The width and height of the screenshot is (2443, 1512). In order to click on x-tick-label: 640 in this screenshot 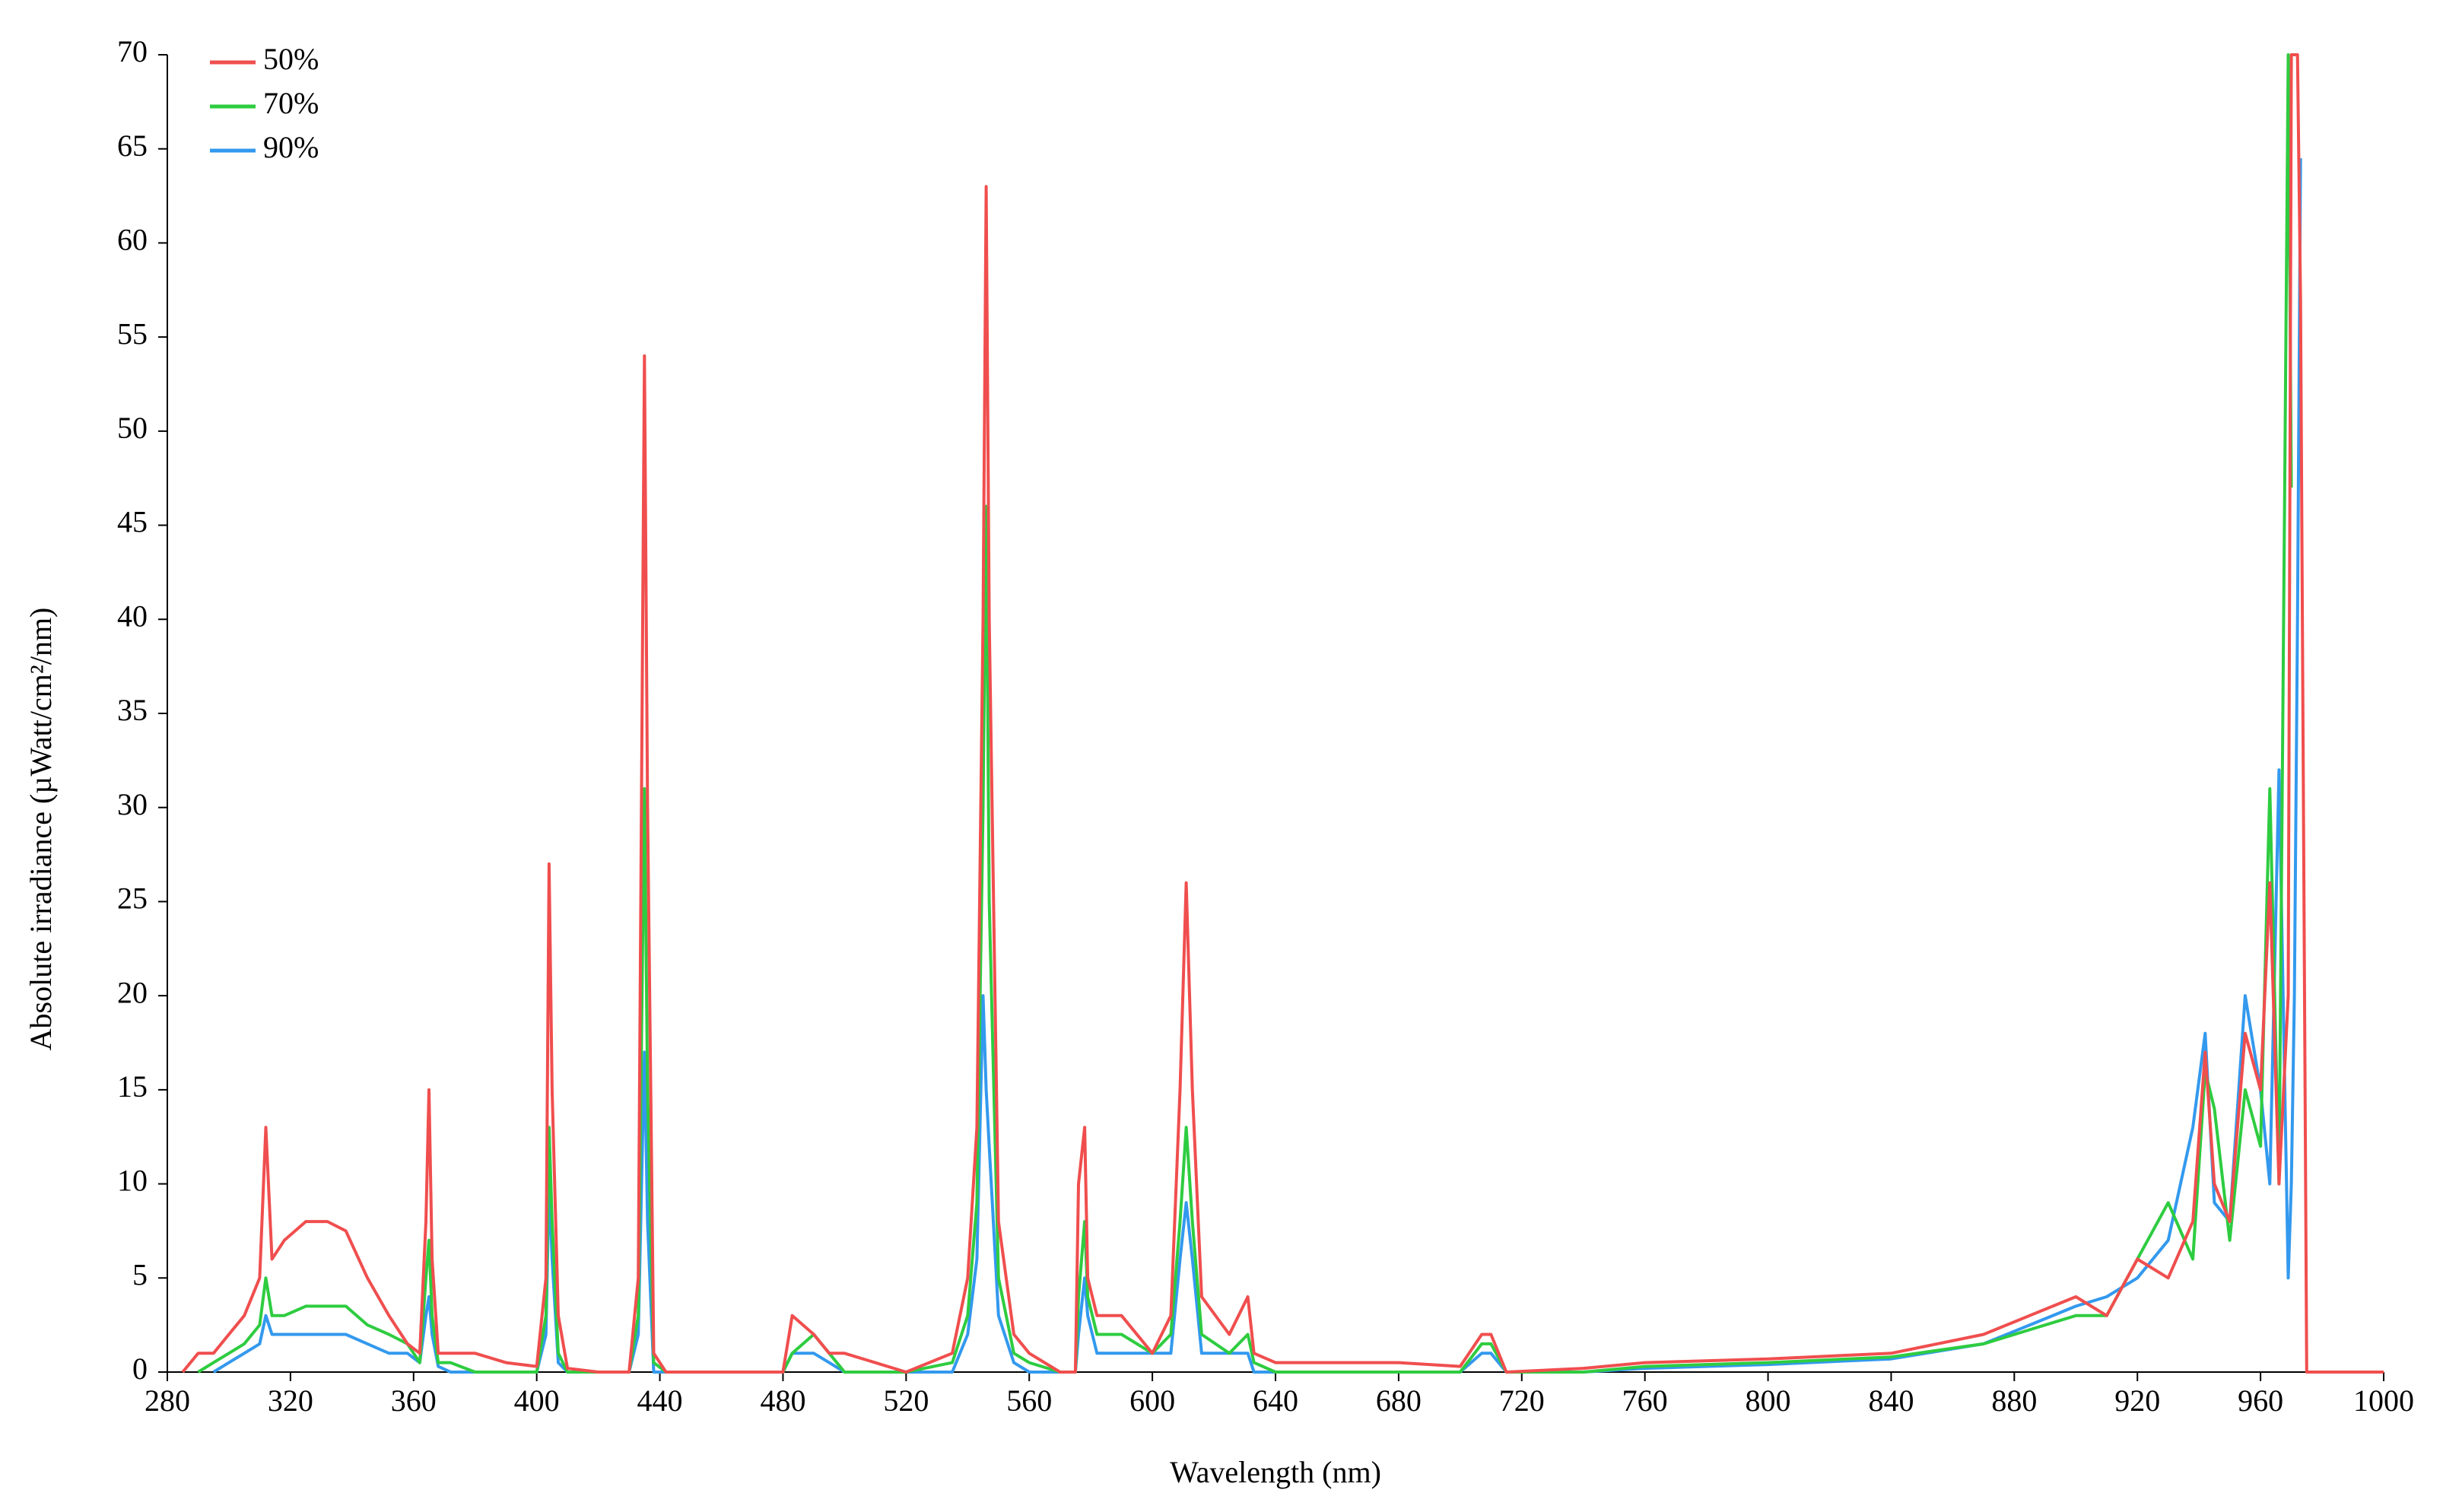, I will do `click(1275, 1400)`.